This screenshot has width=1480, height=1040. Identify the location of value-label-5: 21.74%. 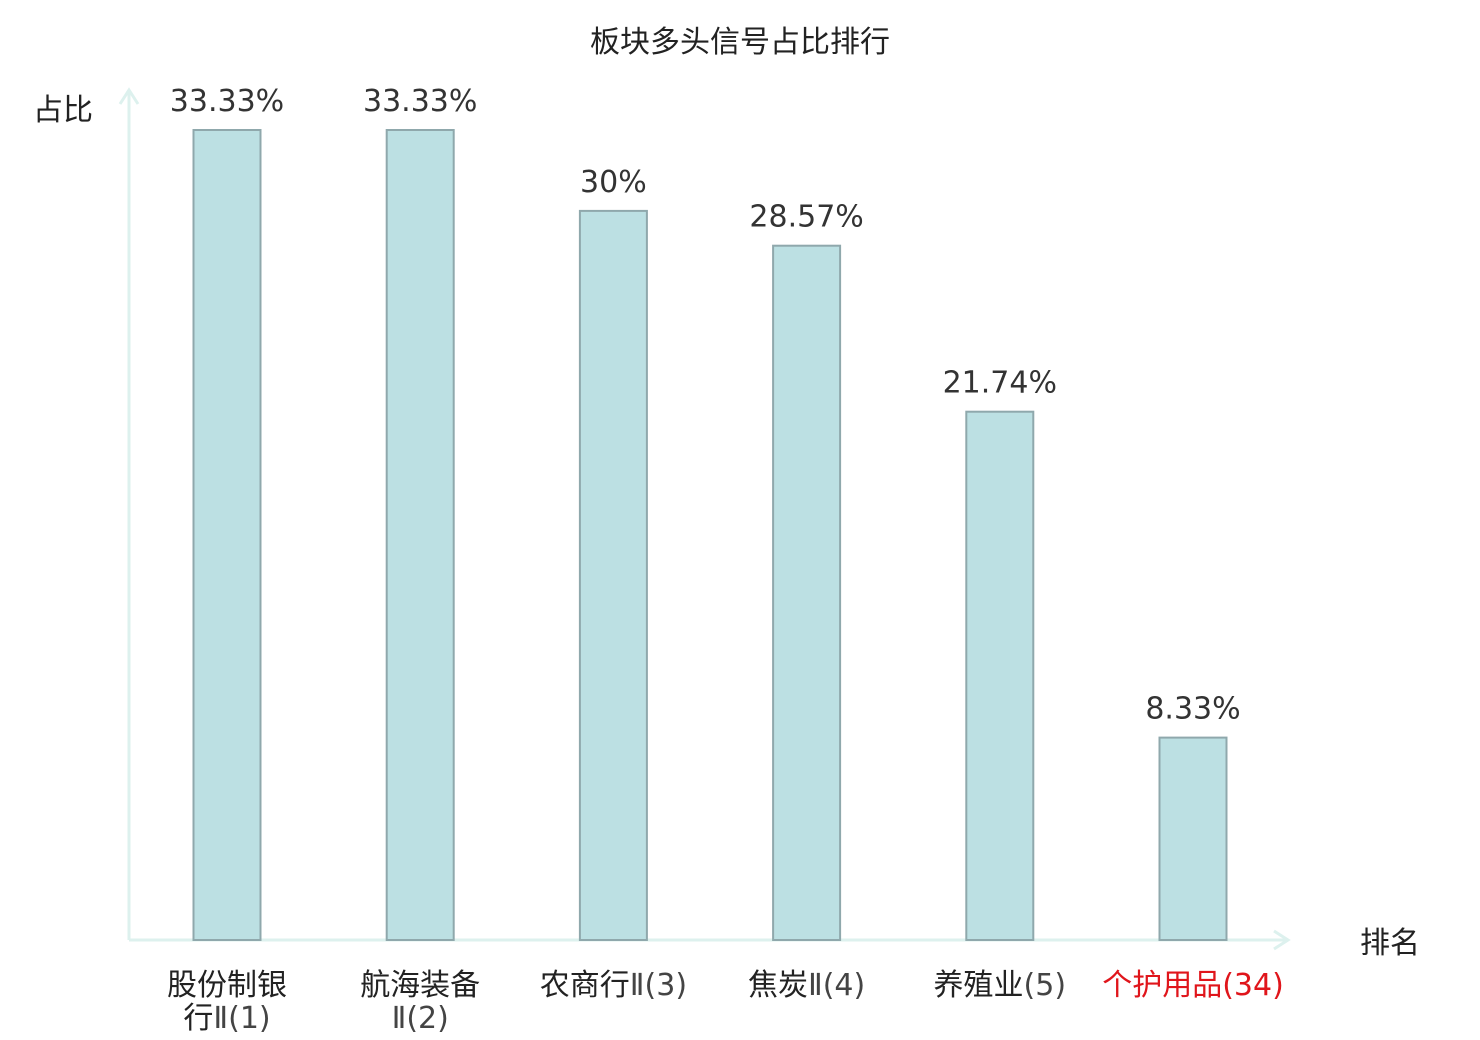
(1000, 383).